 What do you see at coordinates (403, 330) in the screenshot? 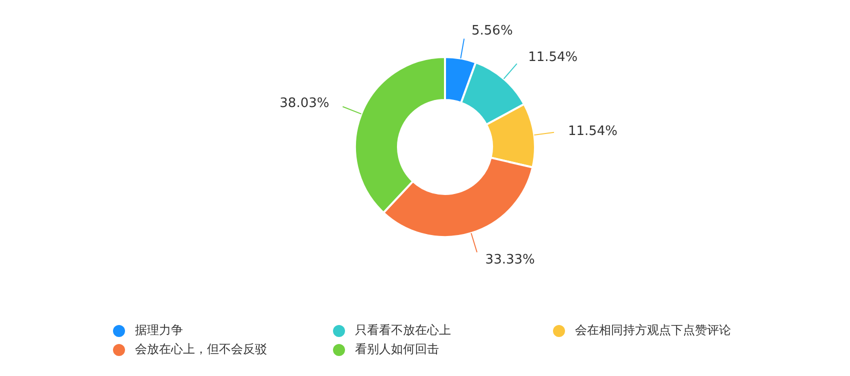
I see `legend-label: 只看看不放在心上` at bounding box center [403, 330].